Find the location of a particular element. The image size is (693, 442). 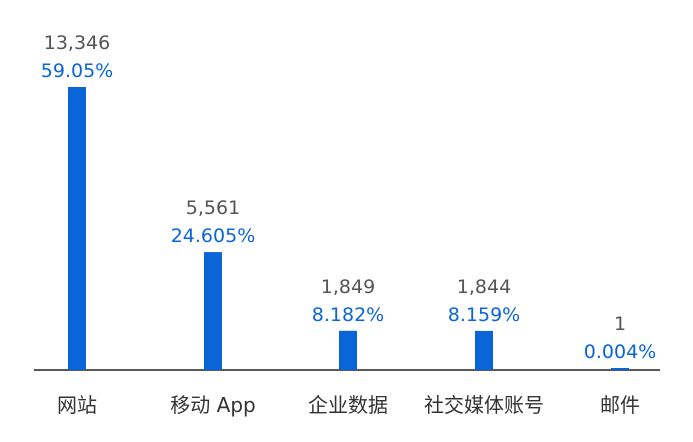

category-label: 邮件 is located at coordinates (620, 405).